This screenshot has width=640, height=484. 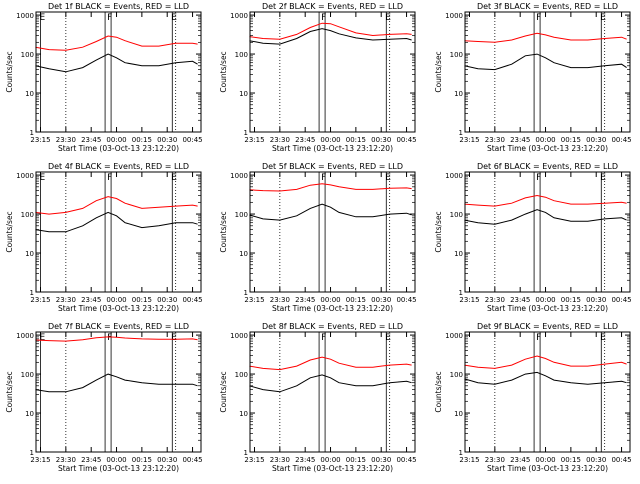 What do you see at coordinates (332, 326) in the screenshot?
I see `chart-title: Det 8f BLACK = Events, RED = LLD` at bounding box center [332, 326].